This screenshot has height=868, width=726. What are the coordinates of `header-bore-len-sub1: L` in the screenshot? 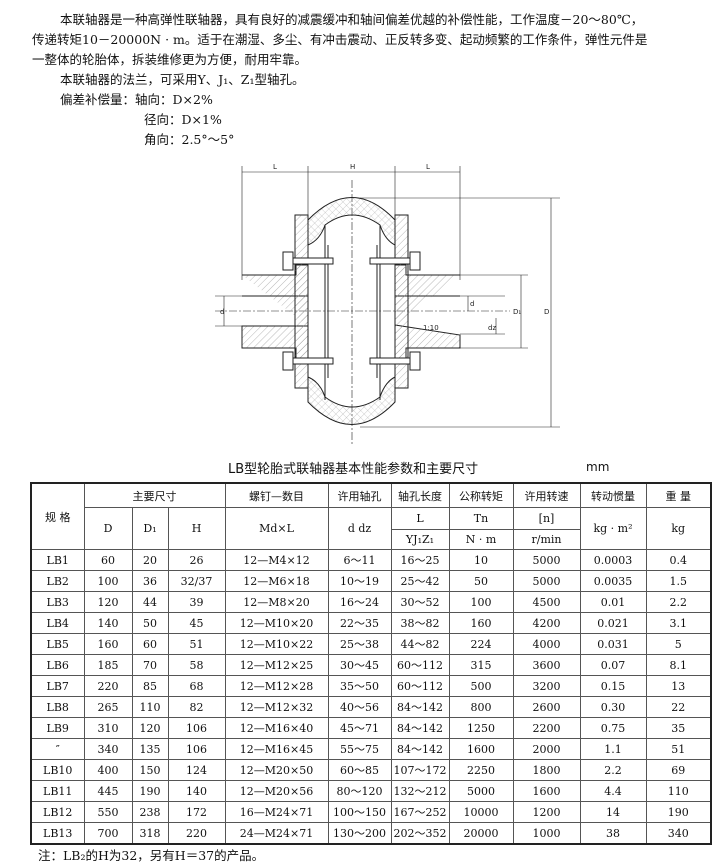 It's located at (420, 518).